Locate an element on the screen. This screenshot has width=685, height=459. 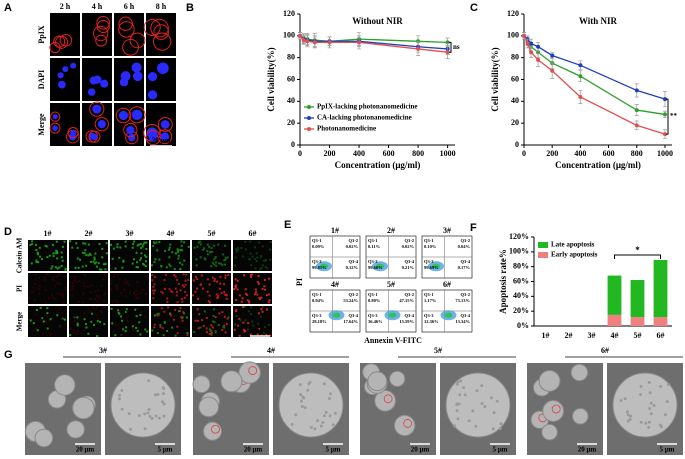
x-tick-label: 600 is located at coordinates (609, 153).